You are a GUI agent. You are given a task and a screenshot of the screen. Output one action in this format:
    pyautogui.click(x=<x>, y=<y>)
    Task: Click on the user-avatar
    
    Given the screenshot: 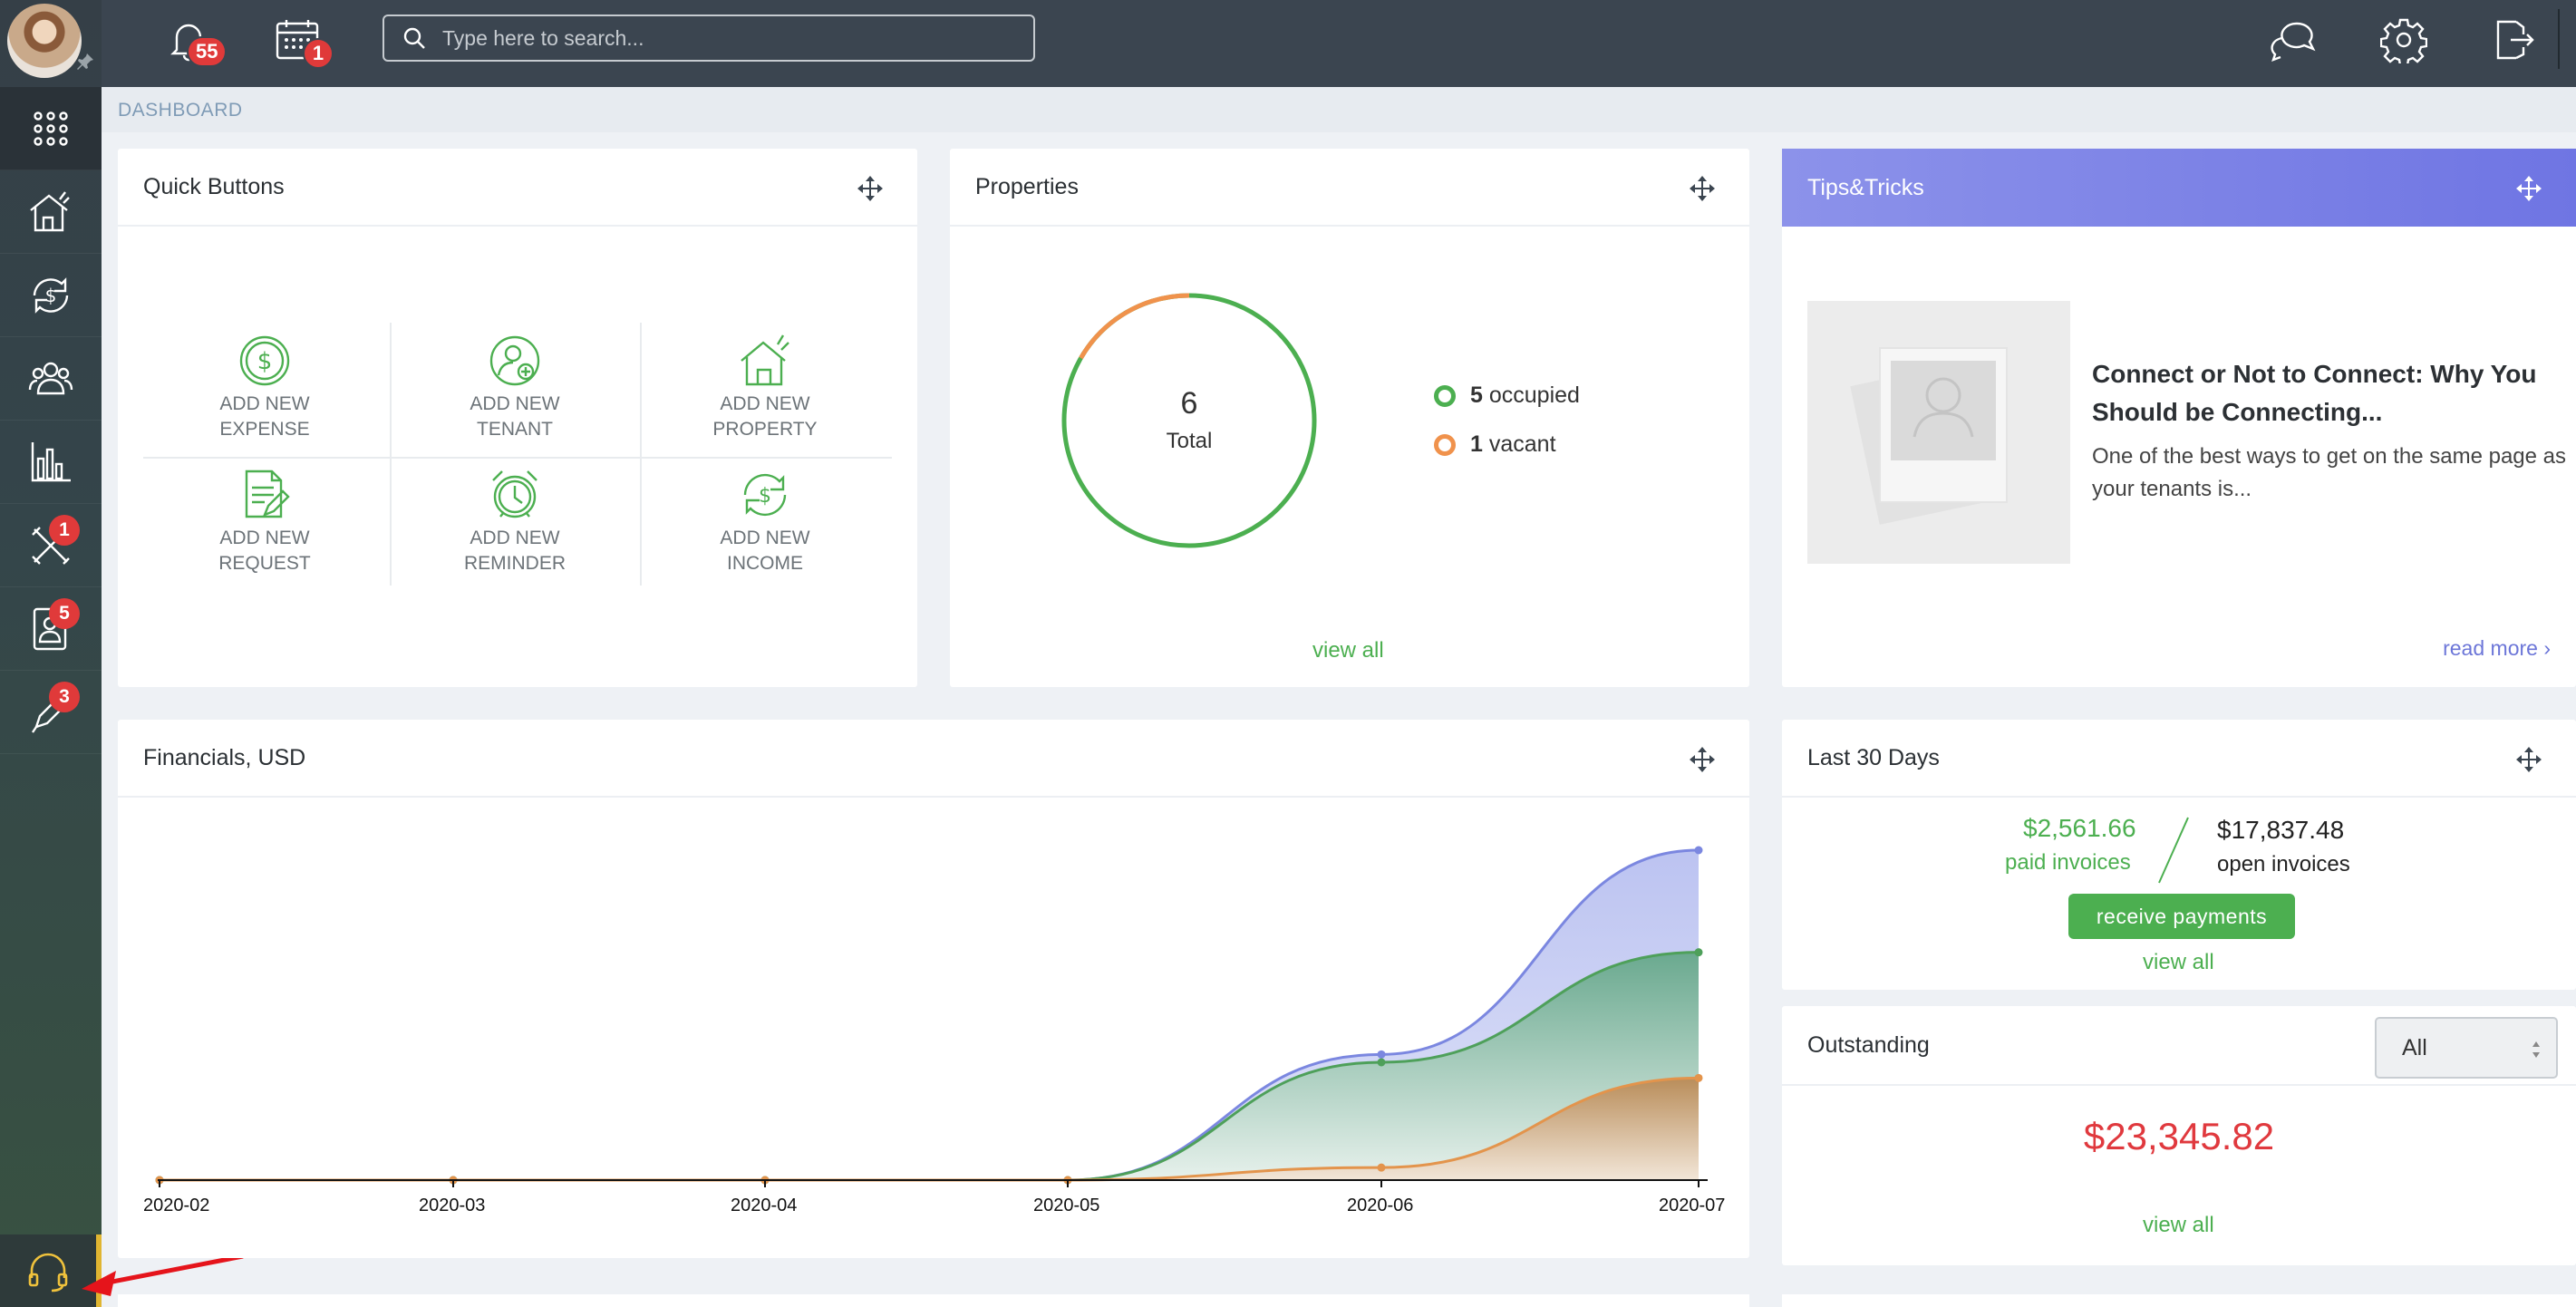 What is the action you would take?
    pyautogui.click(x=44, y=41)
    